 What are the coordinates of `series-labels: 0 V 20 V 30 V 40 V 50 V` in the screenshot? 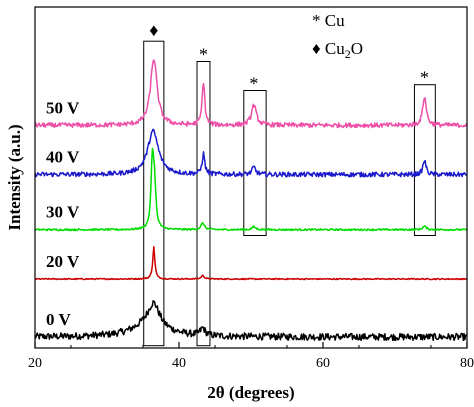 It's located at (63, 213).